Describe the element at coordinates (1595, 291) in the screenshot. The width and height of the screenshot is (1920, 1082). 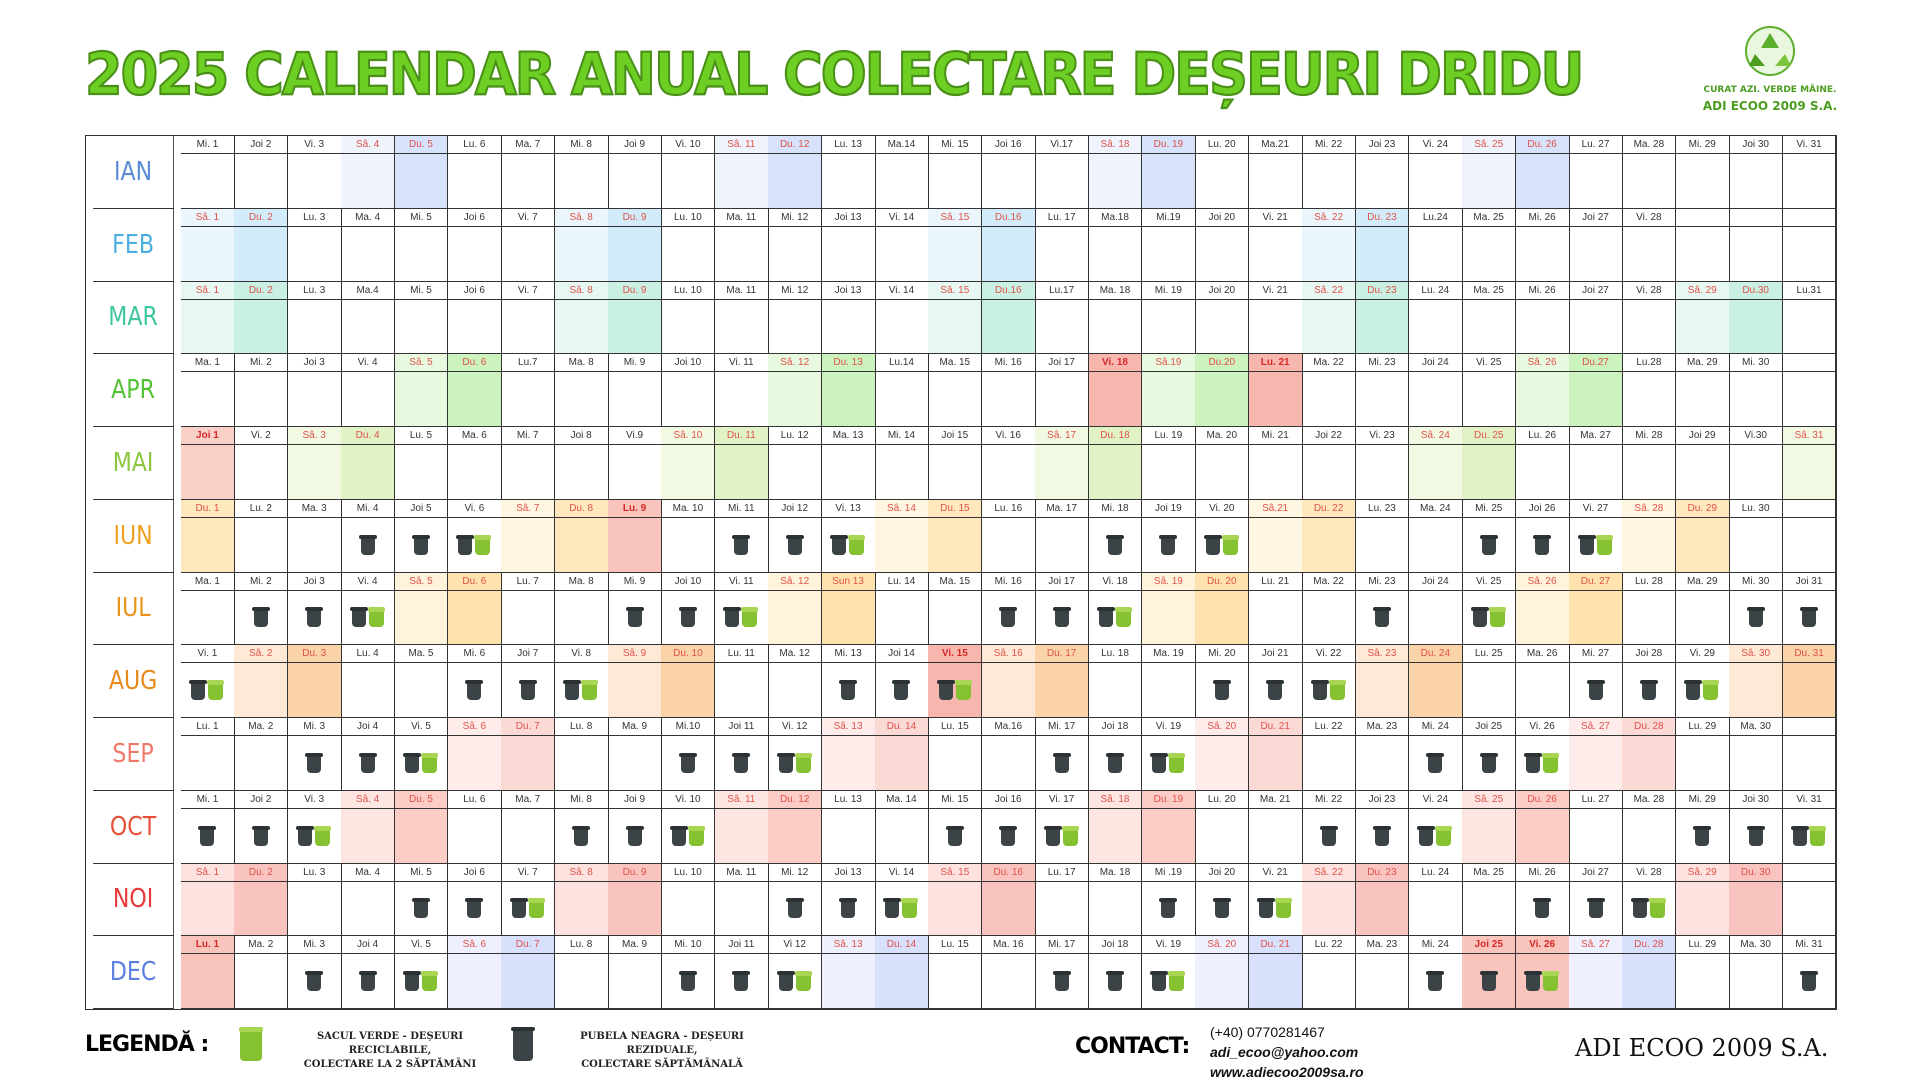
I see `day-label: Joi 27` at that location.